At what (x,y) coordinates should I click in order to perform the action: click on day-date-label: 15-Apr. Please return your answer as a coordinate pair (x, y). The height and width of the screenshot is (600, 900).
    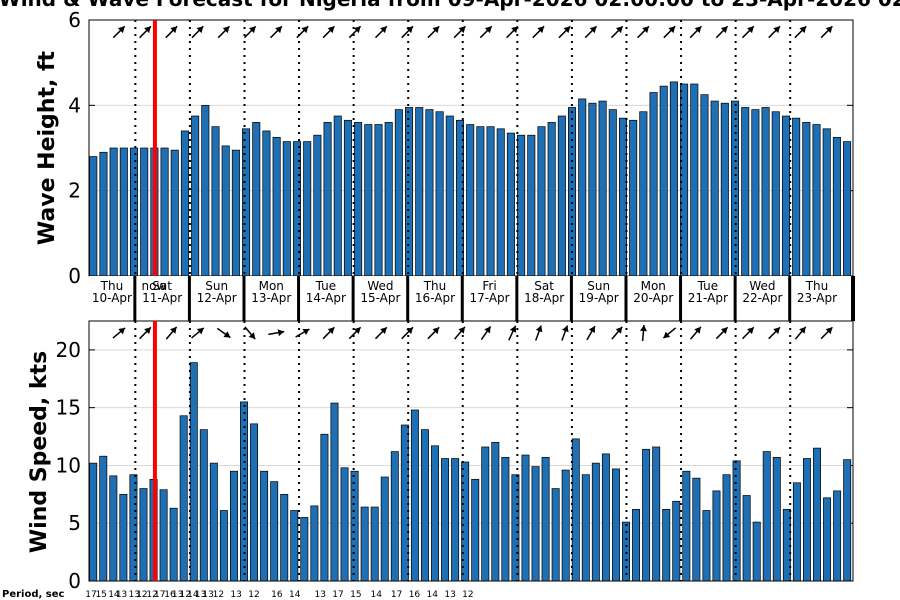
    Looking at the image, I should click on (380, 298).